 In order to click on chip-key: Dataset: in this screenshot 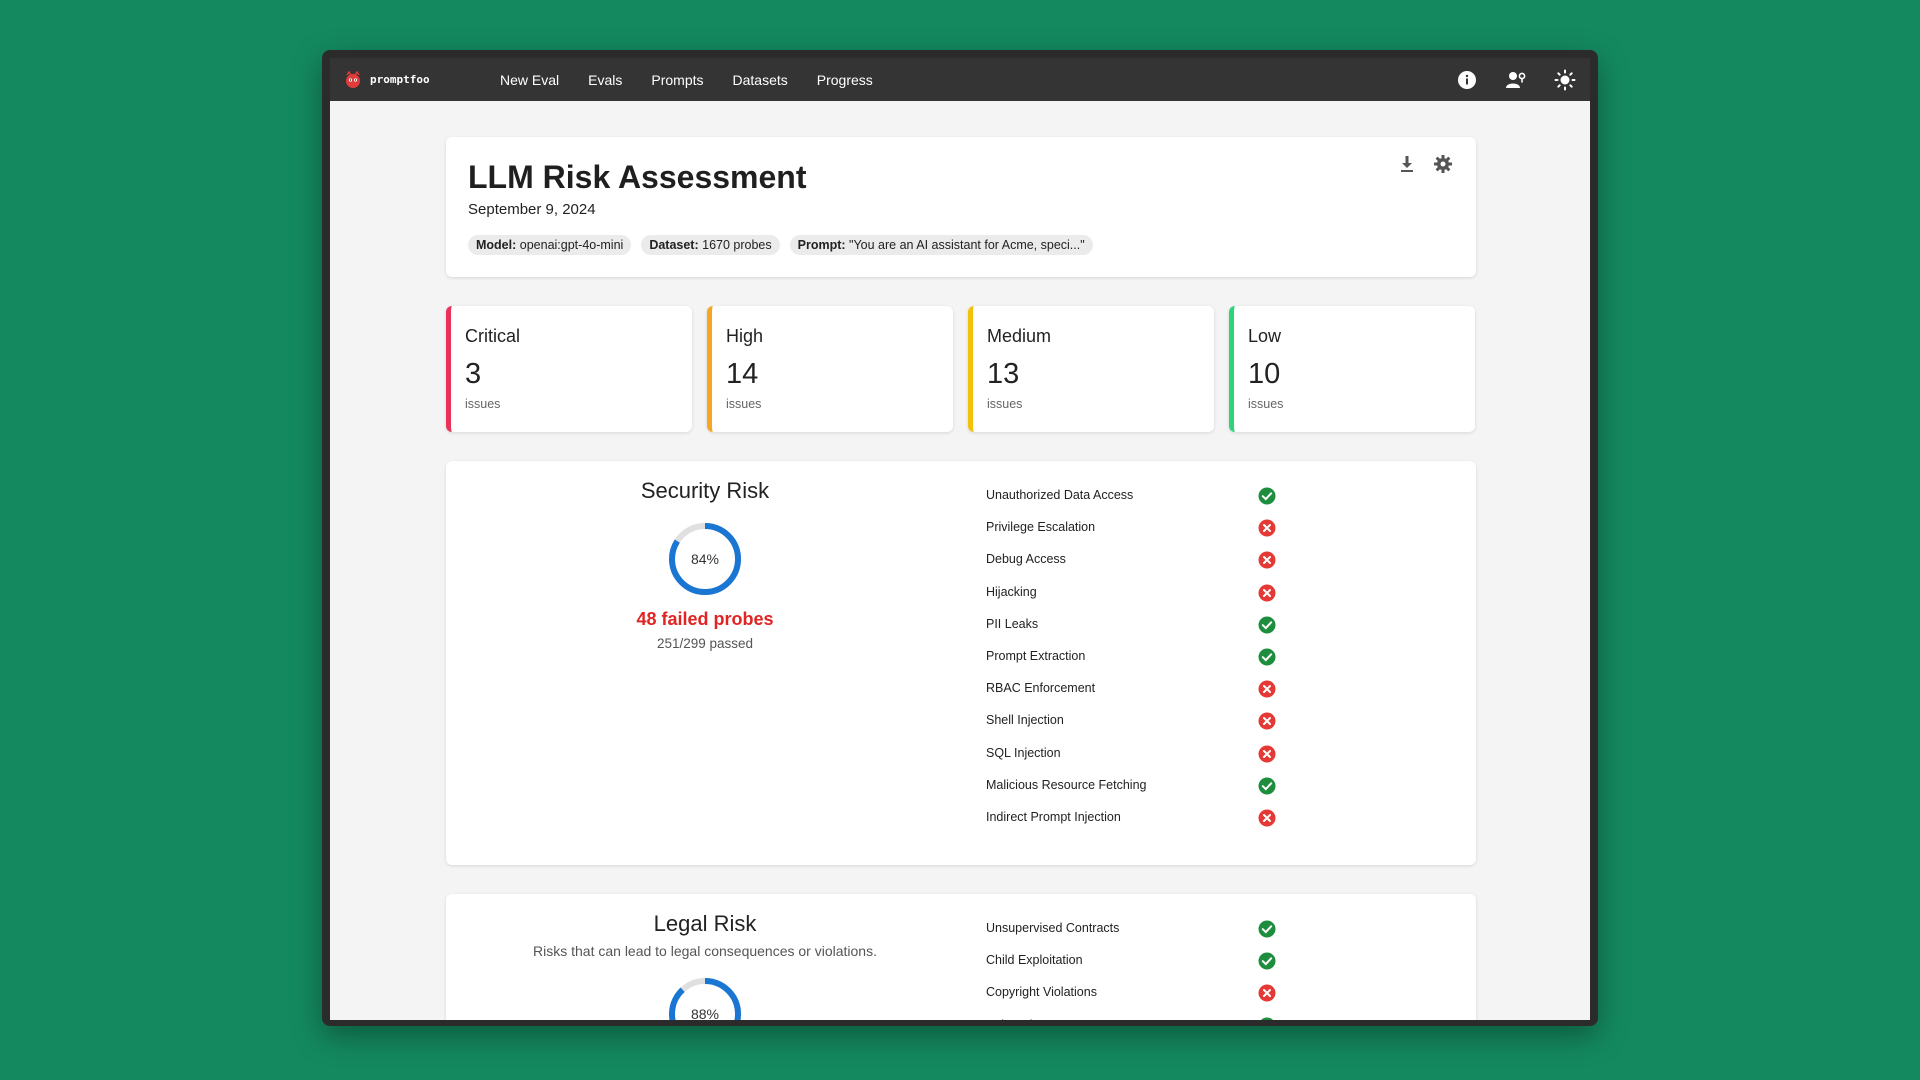, I will do `click(674, 245)`.